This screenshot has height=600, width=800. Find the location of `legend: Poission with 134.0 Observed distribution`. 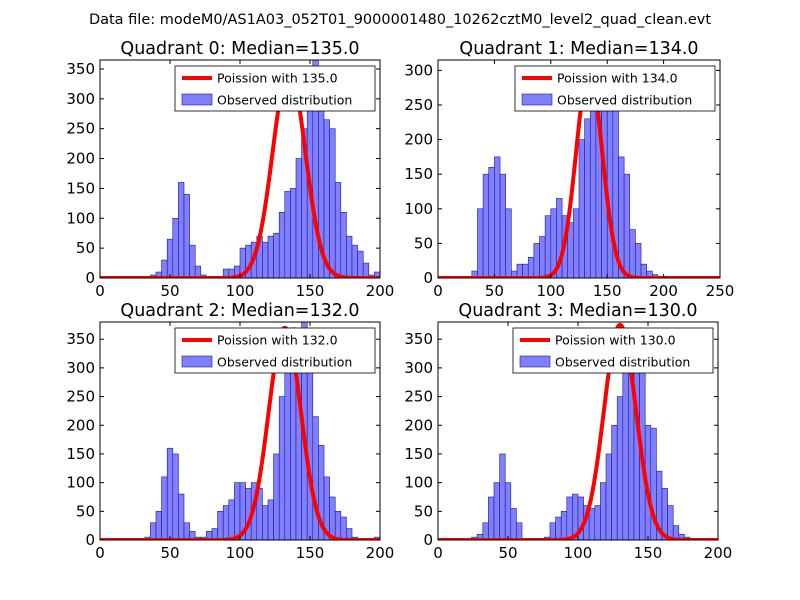

legend: Poission with 134.0 Observed distribution is located at coordinates (615, 88).